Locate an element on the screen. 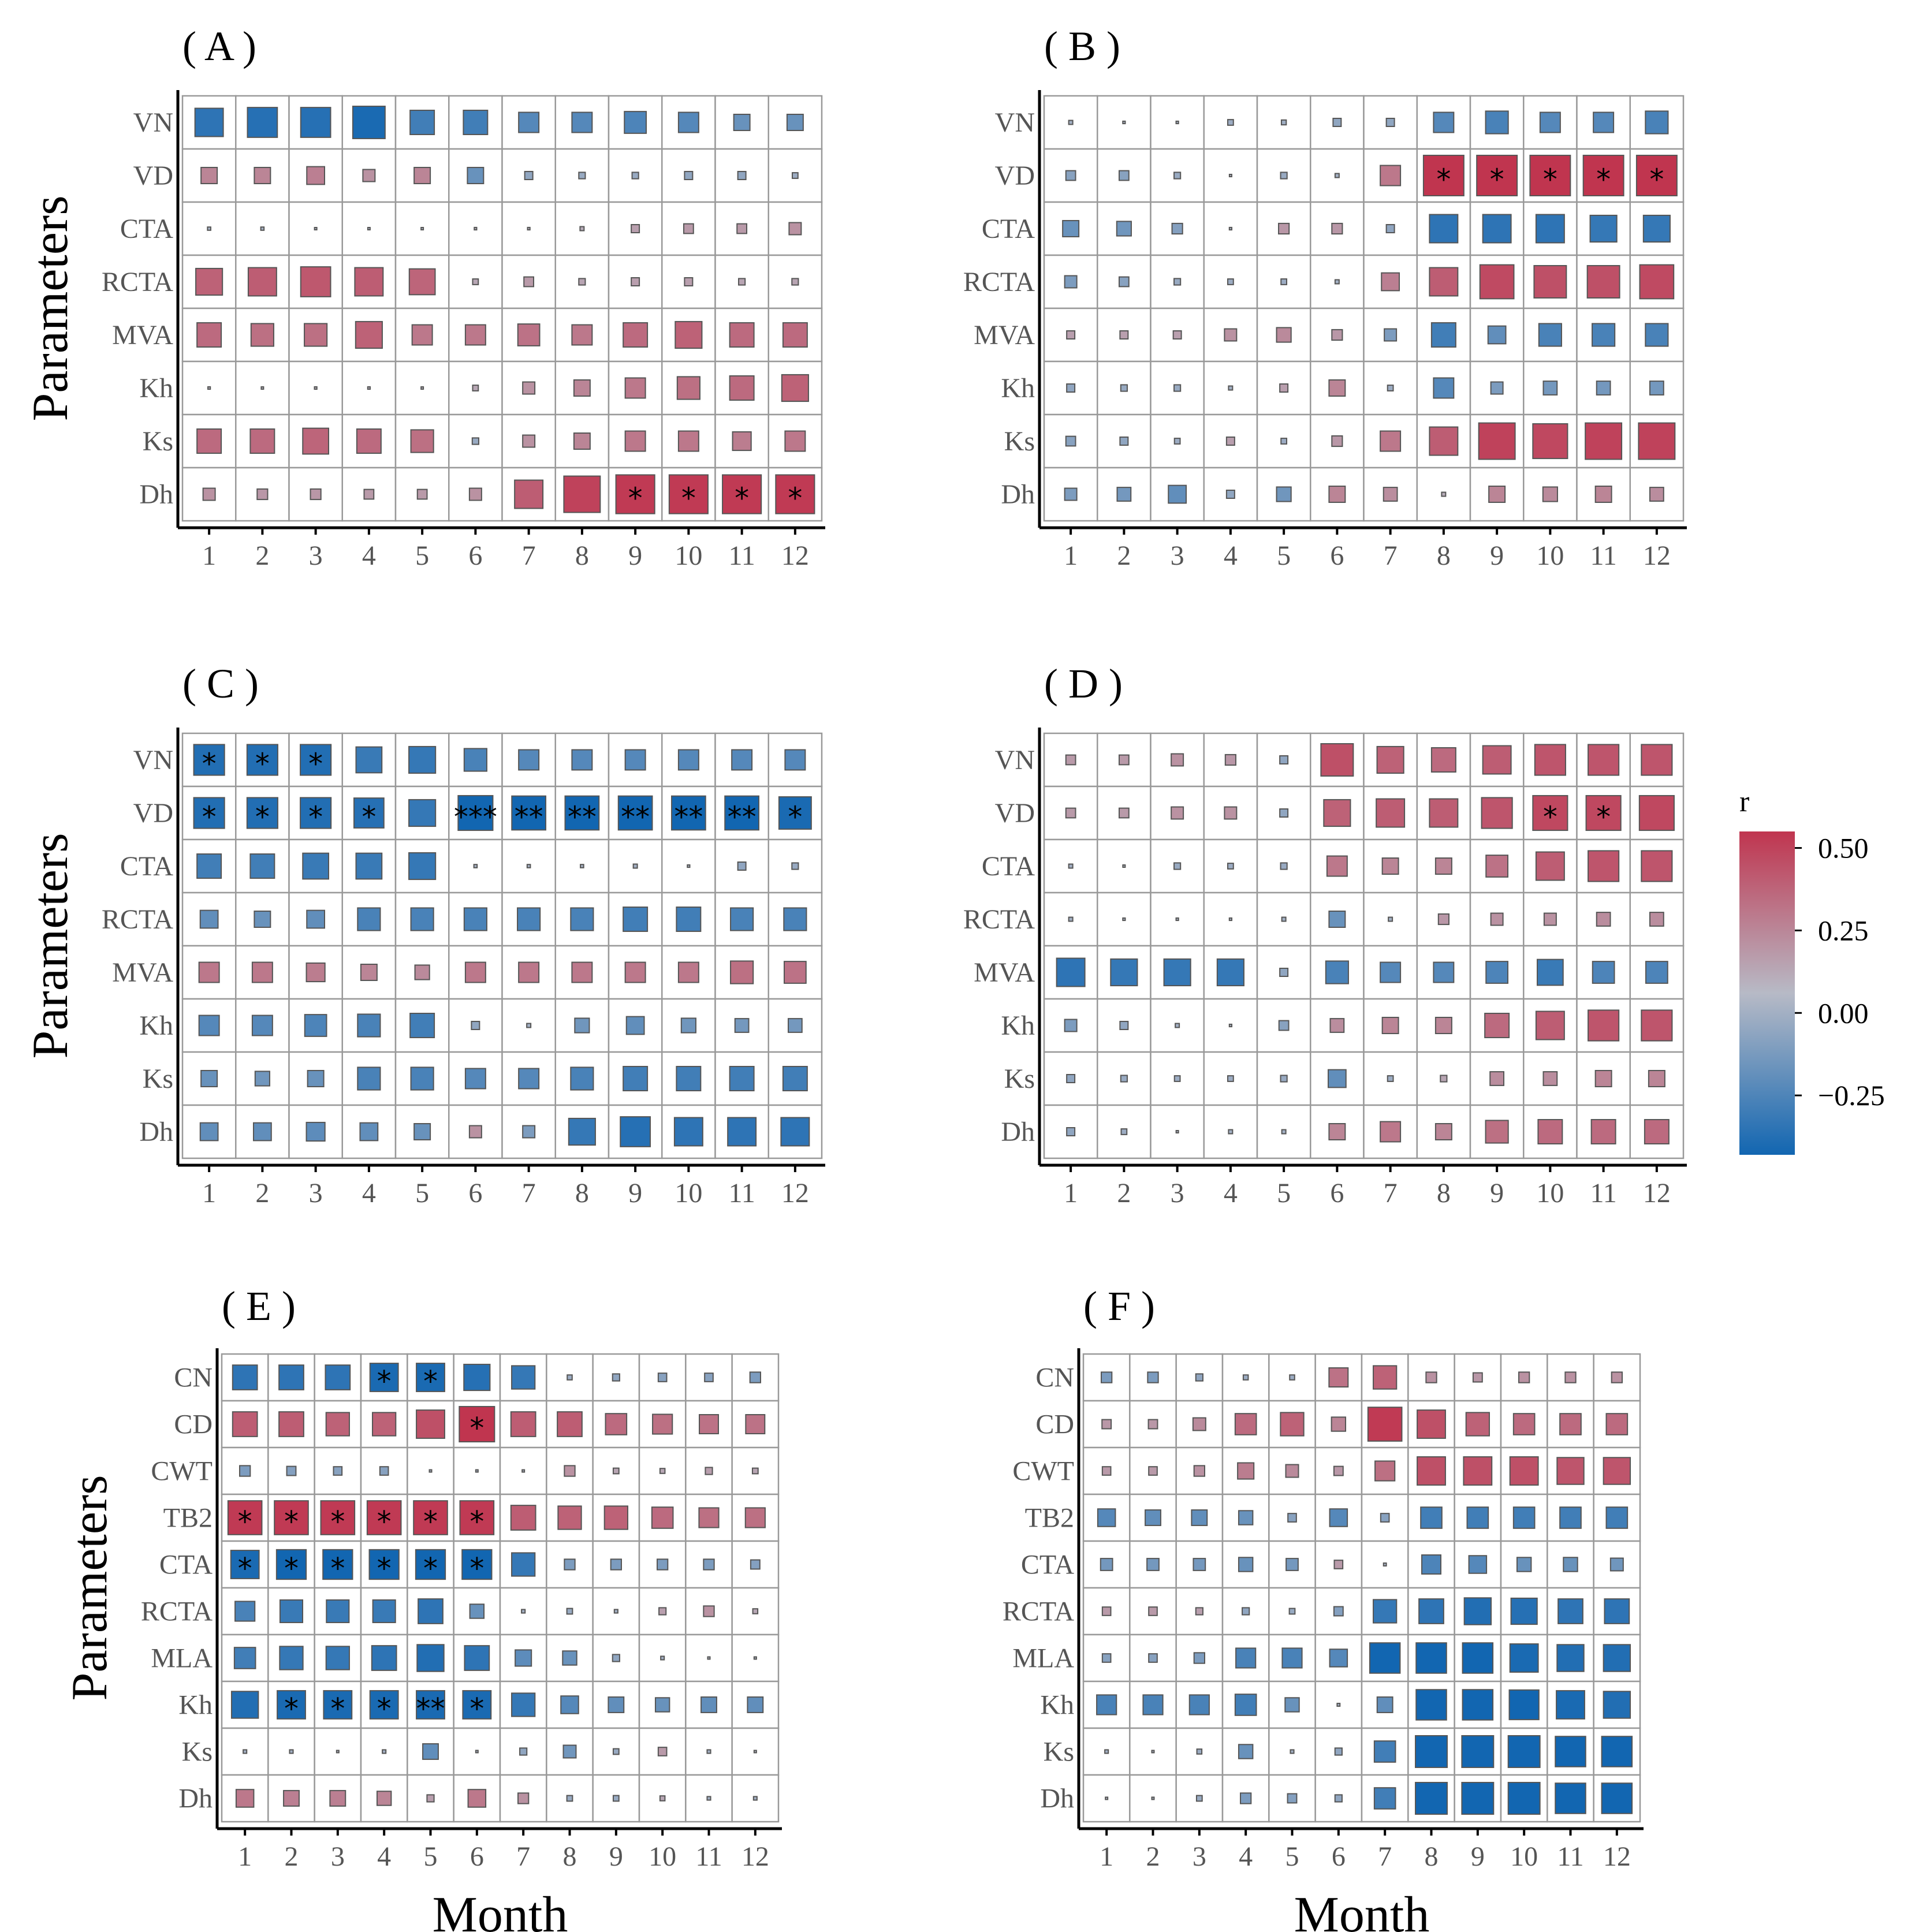 The image size is (1919, 1932). x-tick-label: 5 is located at coordinates (1292, 1856).